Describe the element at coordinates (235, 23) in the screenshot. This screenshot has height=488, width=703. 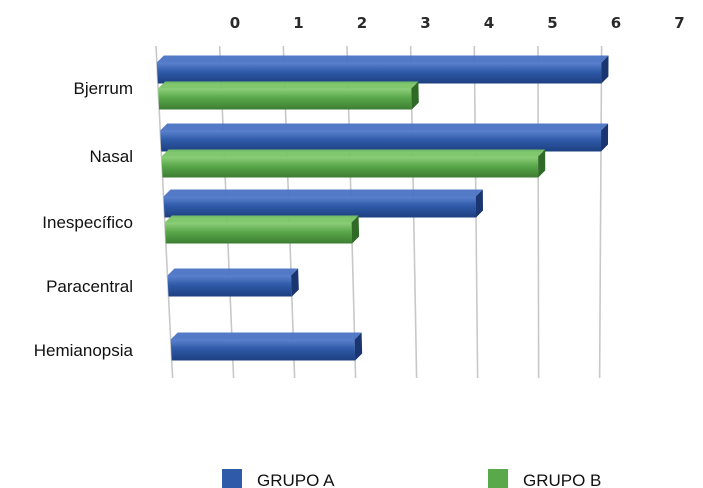
I see `x-tick-label-0: 0` at that location.